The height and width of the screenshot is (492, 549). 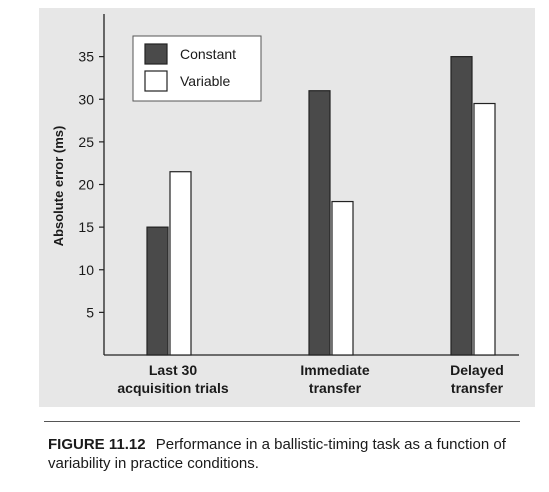 I want to click on y-tick-label: 15, so click(x=86, y=227).